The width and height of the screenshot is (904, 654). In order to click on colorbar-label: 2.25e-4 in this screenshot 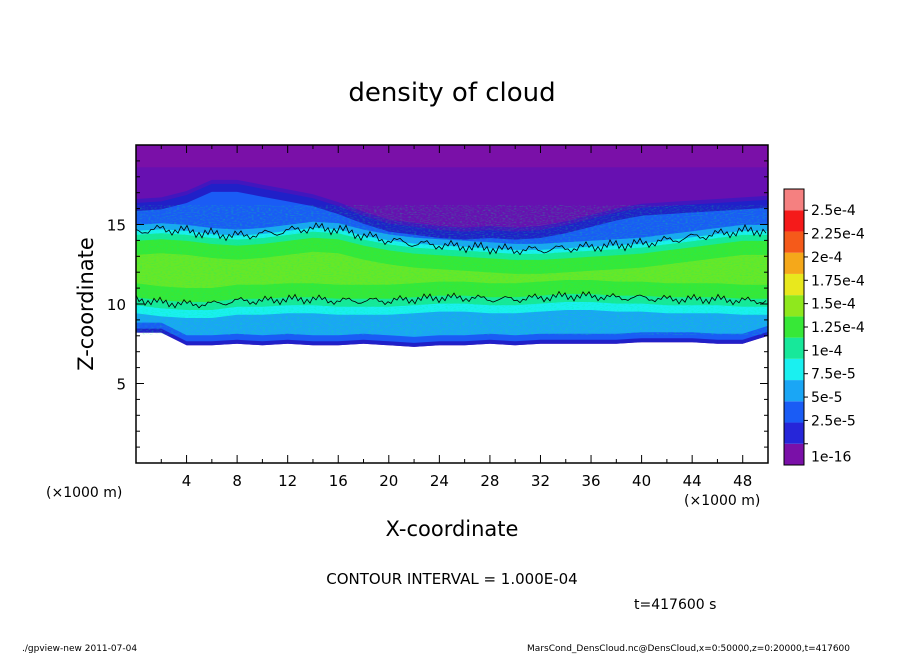, I will do `click(838, 235)`.